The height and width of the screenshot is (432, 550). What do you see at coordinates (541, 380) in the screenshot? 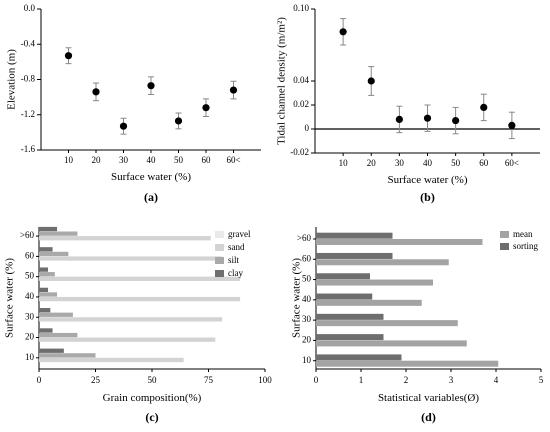
I see `x-tick-label: 5` at bounding box center [541, 380].